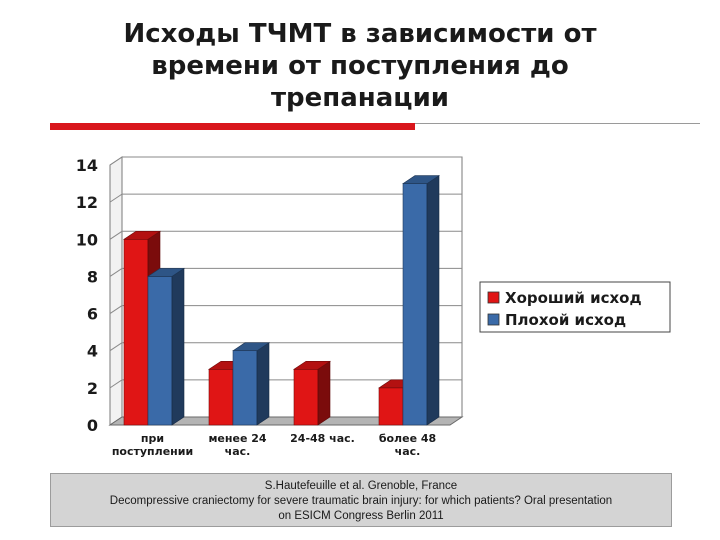 The width and height of the screenshot is (720, 540). What do you see at coordinates (87, 165) in the screenshot?
I see `y-tick-label: 14` at bounding box center [87, 165].